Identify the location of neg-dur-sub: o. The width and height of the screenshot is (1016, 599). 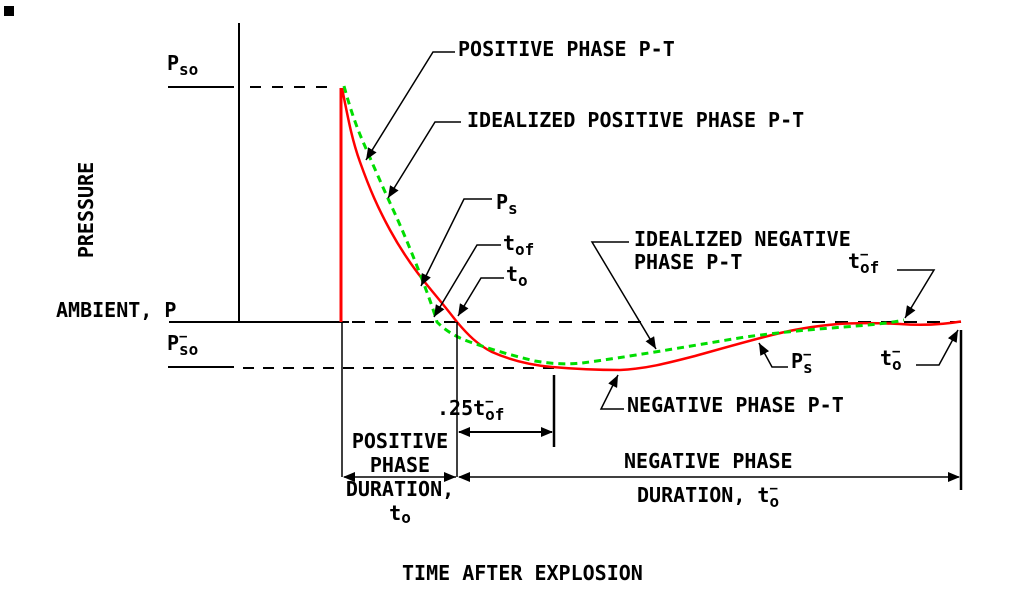
(774, 501).